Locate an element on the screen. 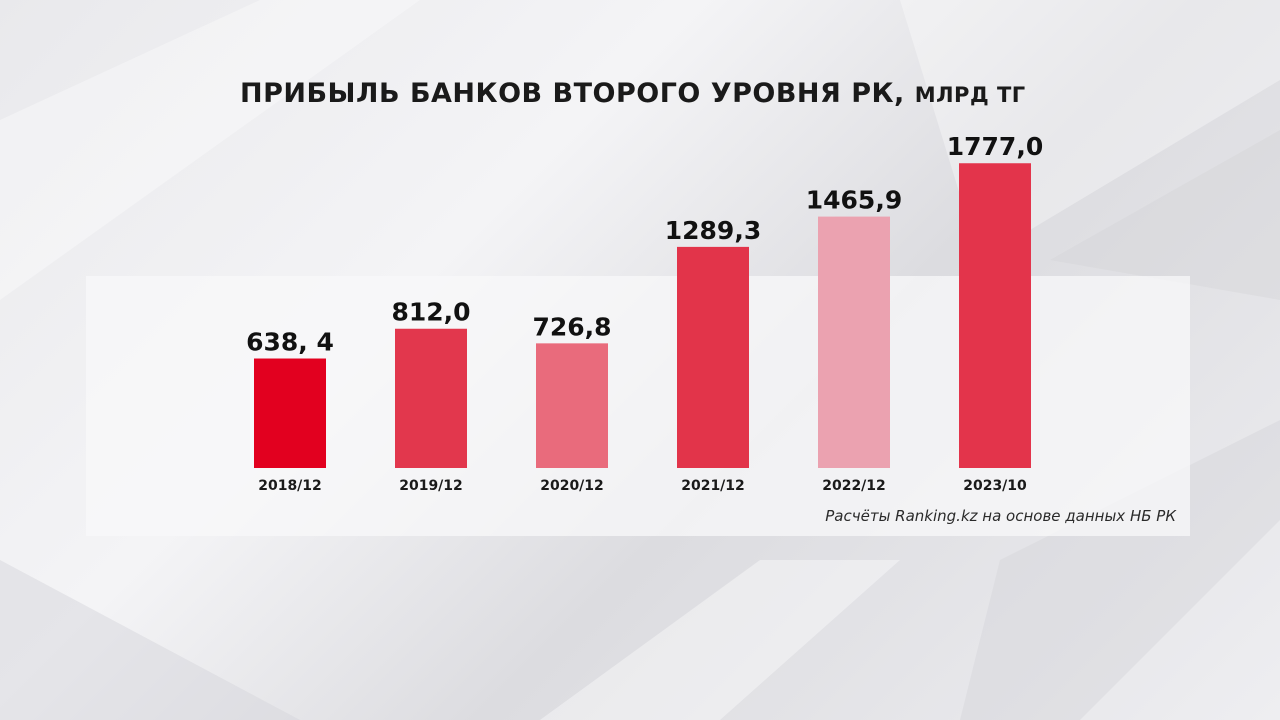 The height and width of the screenshot is (720, 1280). category-label: 2023/10 is located at coordinates (995, 486).